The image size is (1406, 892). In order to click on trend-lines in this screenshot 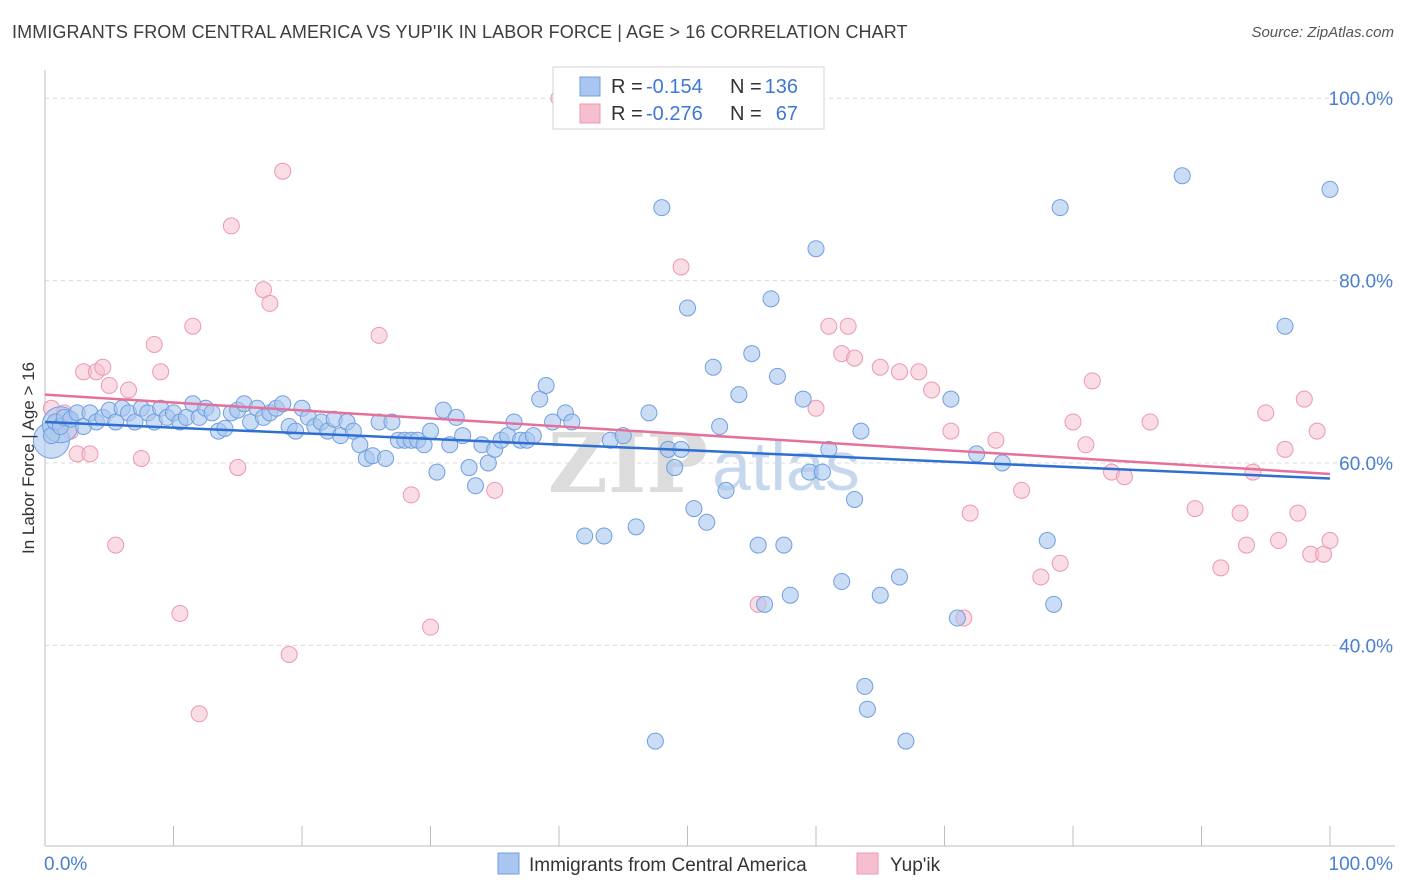, I will do `click(687, 436)`.